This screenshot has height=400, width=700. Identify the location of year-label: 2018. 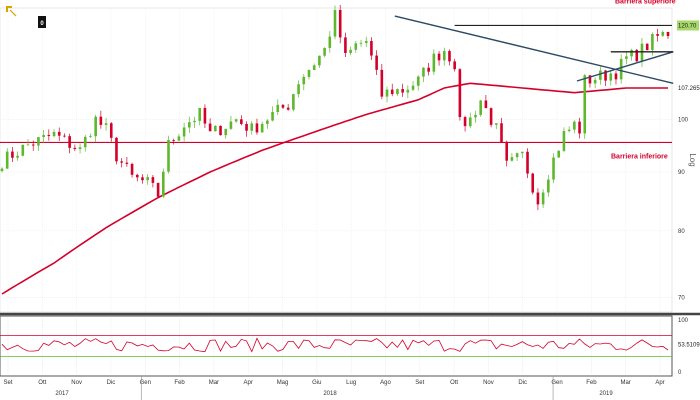
(330, 394).